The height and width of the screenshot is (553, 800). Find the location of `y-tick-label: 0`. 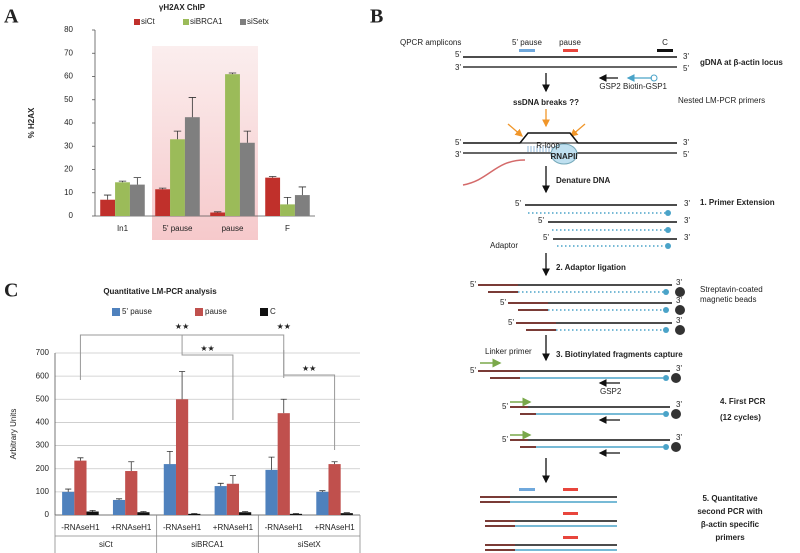

y-tick-label: 0 is located at coordinates (47, 514).